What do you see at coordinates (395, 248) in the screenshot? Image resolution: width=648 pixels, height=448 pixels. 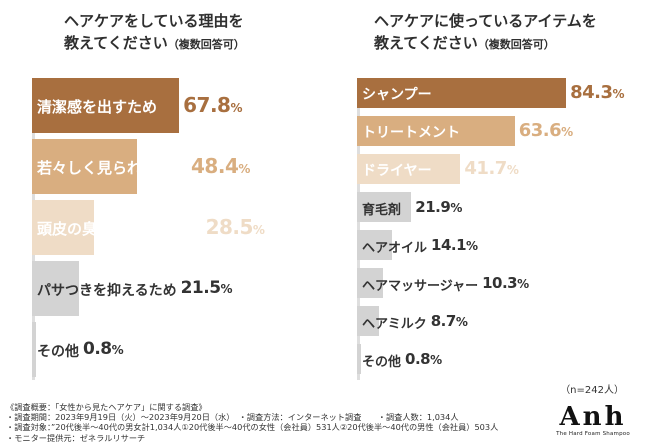 I see `right-bar-label-5: ヘアオイル` at bounding box center [395, 248].